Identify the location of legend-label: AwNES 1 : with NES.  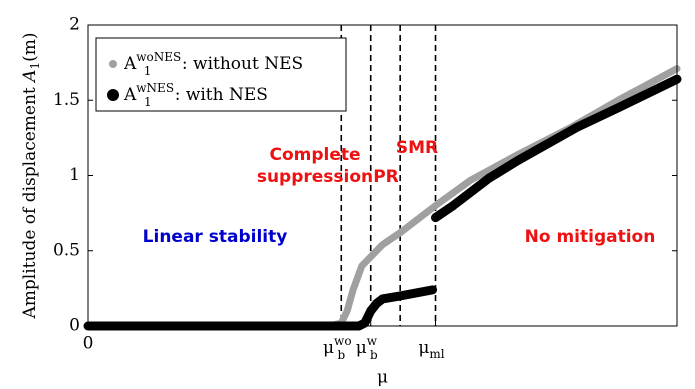
(195, 95).